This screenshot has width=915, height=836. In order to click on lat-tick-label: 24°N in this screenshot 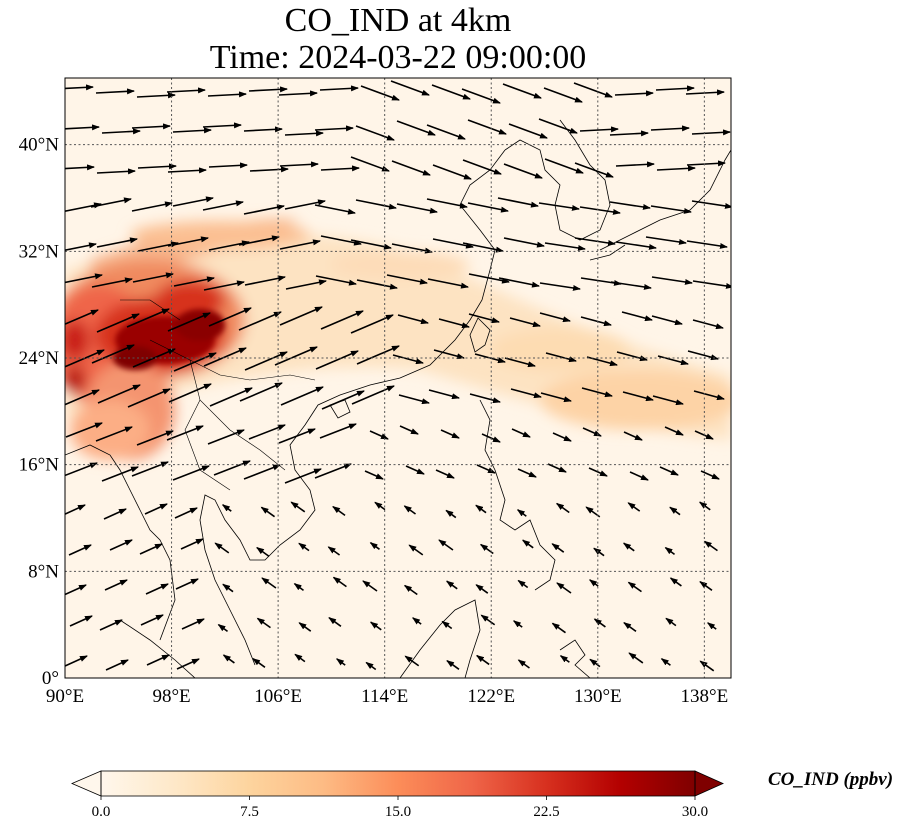, I will do `click(39, 358)`.